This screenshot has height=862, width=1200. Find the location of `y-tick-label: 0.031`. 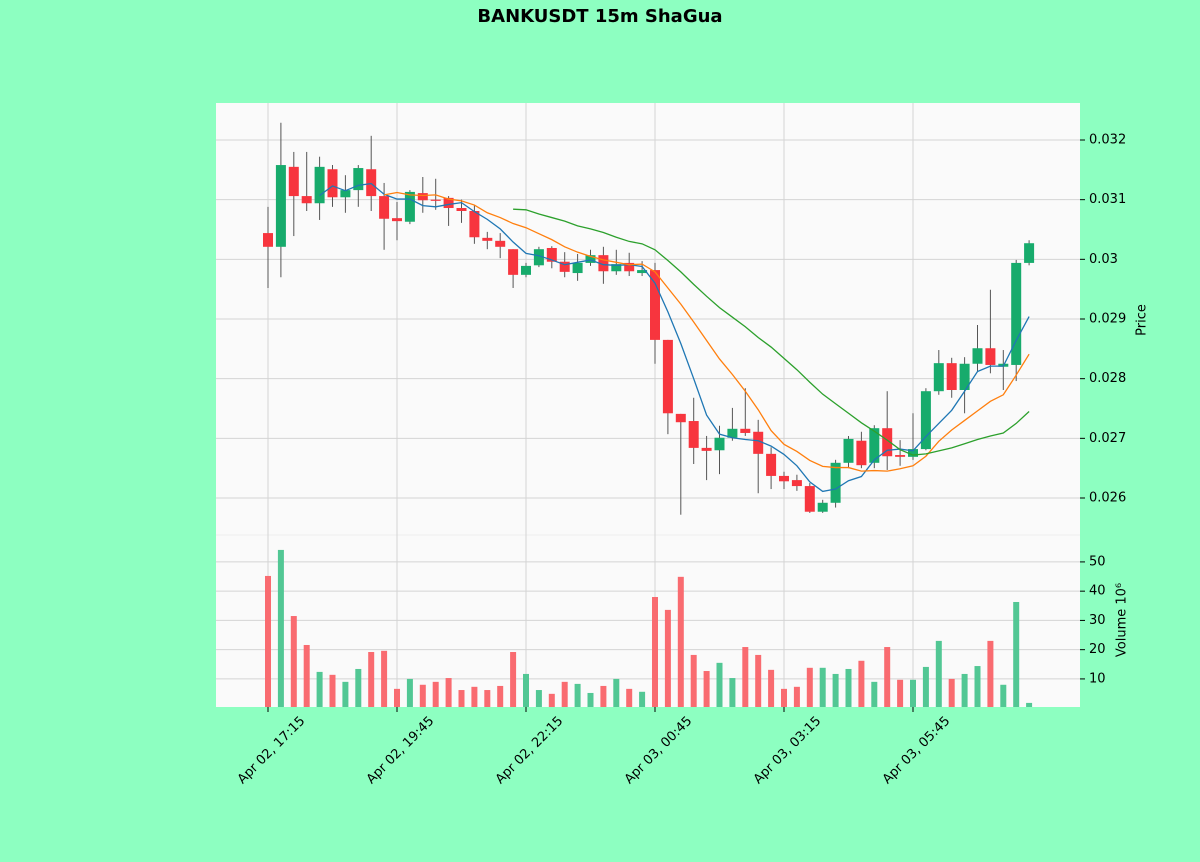

y-tick-label: 0.031 is located at coordinates (1107, 199).